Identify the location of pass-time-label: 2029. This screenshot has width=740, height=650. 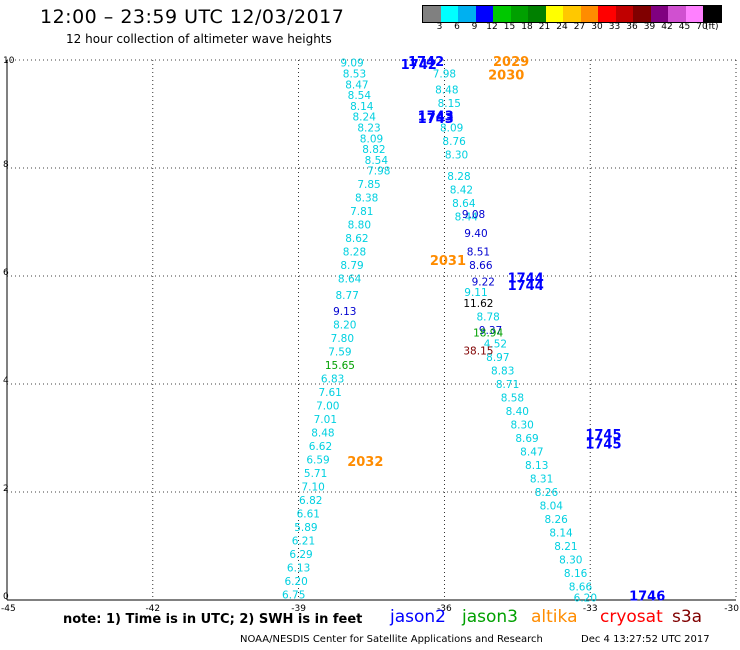
(511, 62).